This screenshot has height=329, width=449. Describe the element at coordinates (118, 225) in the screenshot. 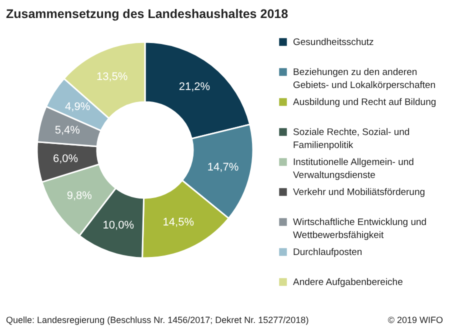

I see `data-label: 10,0%` at that location.